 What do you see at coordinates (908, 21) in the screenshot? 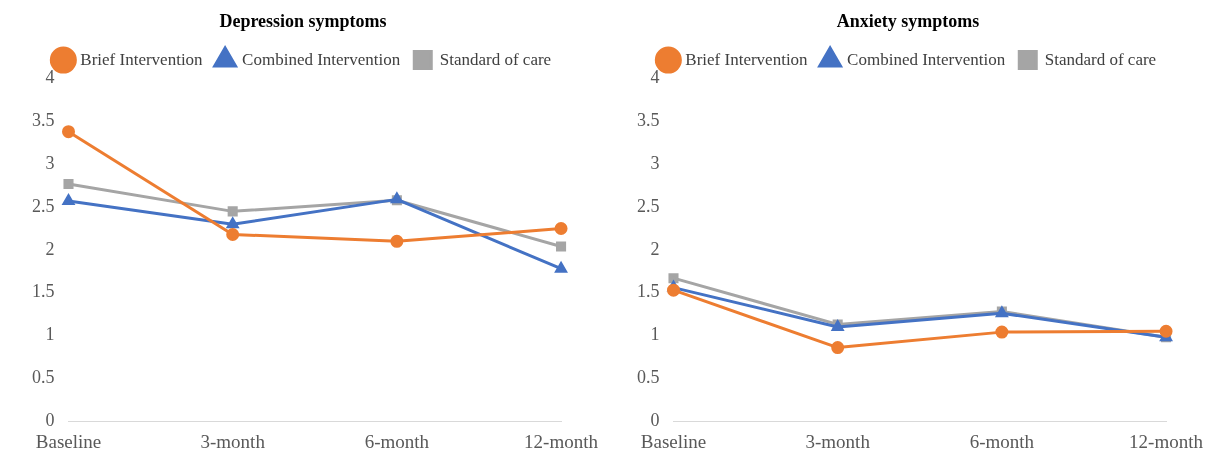
I see `chart-title: Anxiety symptoms` at bounding box center [908, 21].